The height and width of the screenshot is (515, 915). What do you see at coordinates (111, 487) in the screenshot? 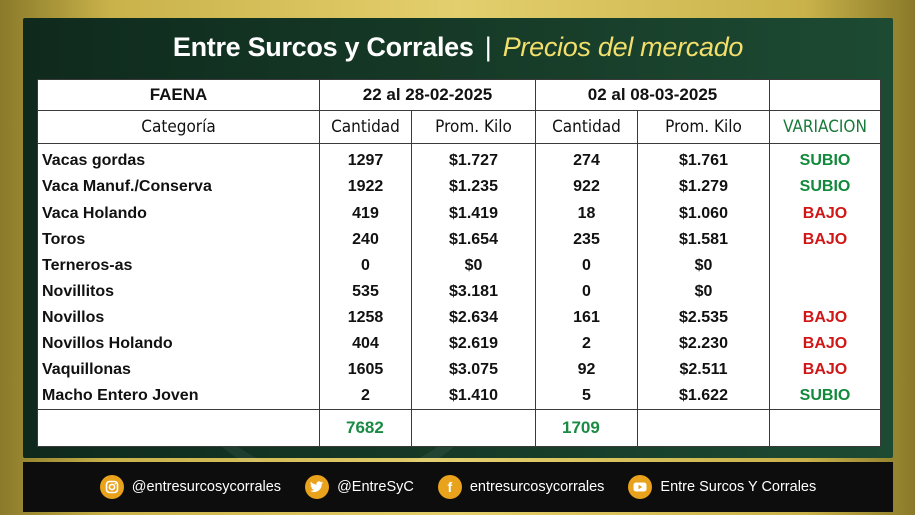
I see `instagram-icon` at bounding box center [111, 487].